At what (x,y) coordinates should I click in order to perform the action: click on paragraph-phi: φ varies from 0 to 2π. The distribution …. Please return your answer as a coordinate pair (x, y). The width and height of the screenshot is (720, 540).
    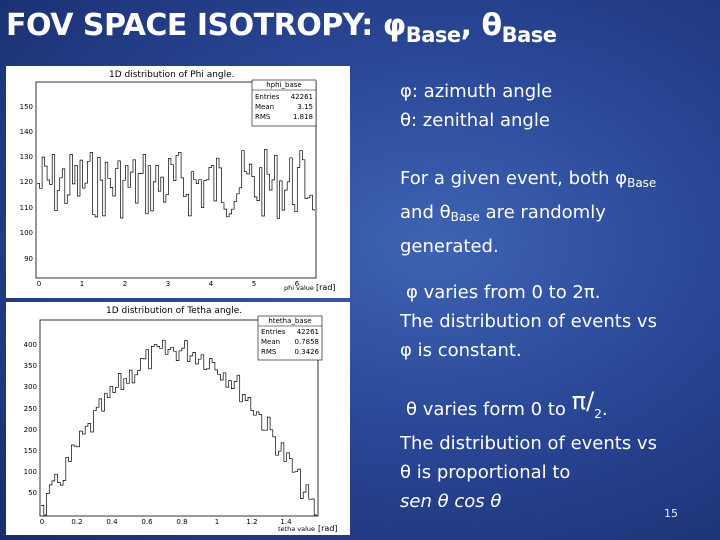
    Looking at the image, I should click on (528, 321).